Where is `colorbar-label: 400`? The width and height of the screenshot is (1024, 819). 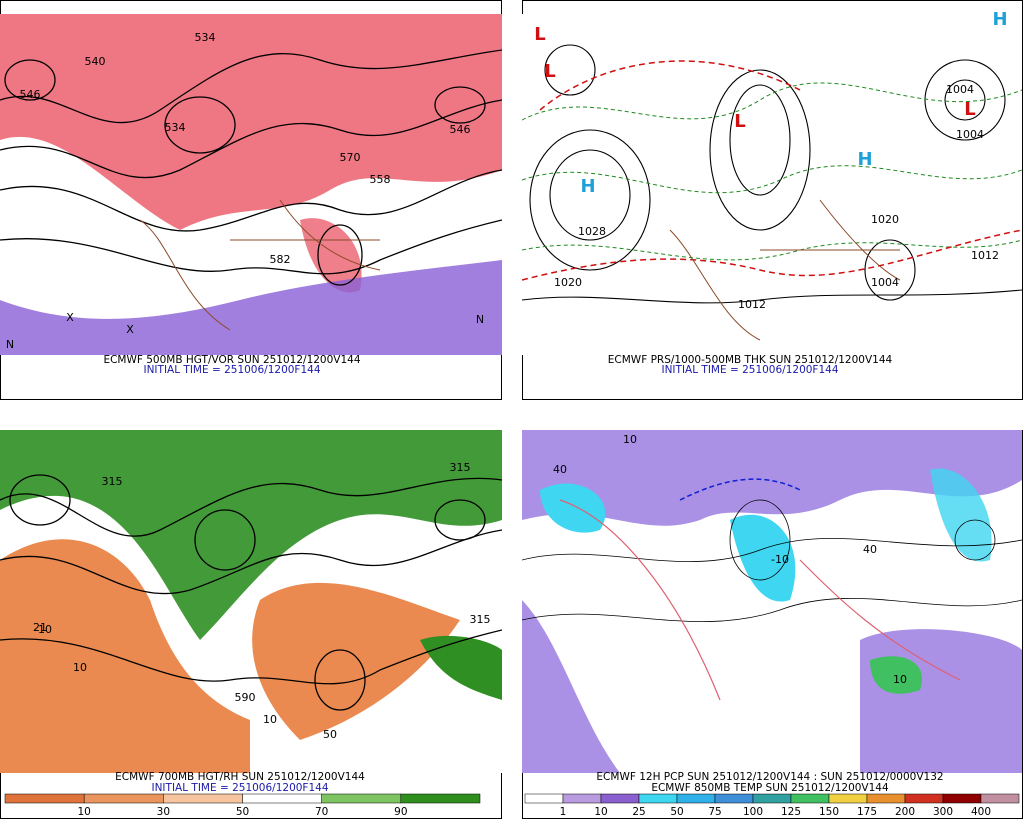
colorbar-label: 400 is located at coordinates (981, 812).